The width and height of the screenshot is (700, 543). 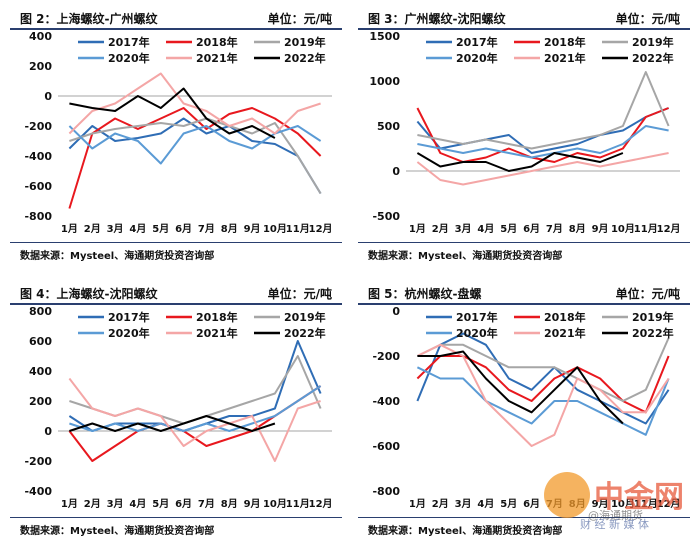 What do you see at coordinates (384, 36) in the screenshot?
I see `y-tick-label: 1500` at bounding box center [384, 36].